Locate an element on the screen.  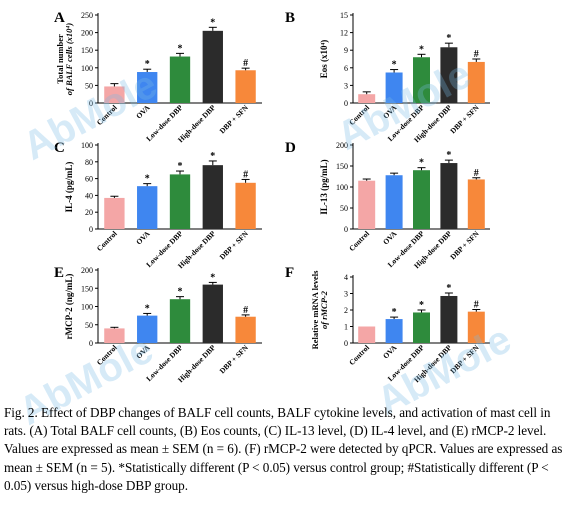
significance-mark-A-1: * is located at coordinates (147, 64).